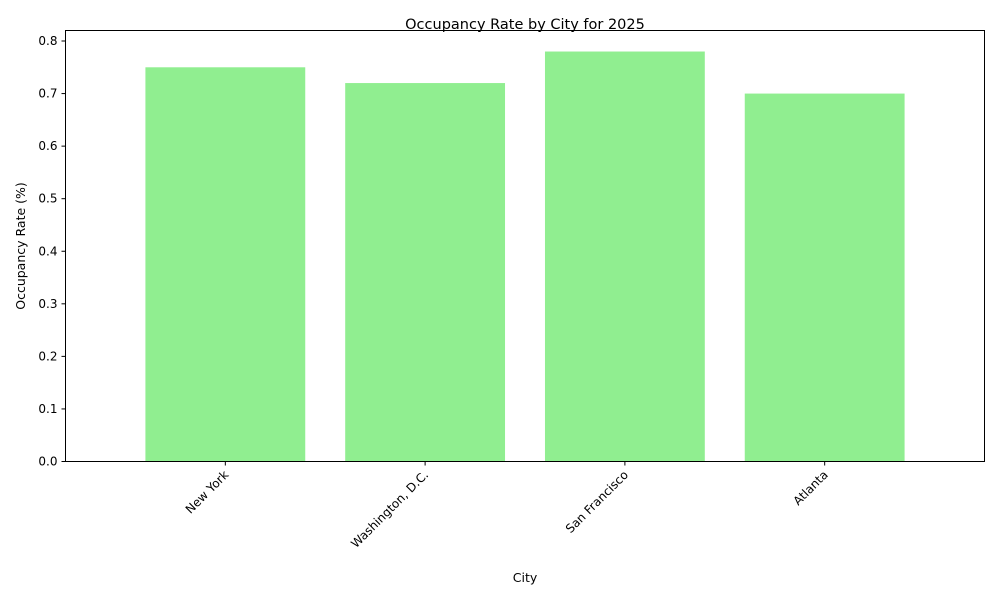 This screenshot has height=600, width=1000. What do you see at coordinates (20, 246) in the screenshot?
I see `y-axis-label: Occupancy Rate (%)` at bounding box center [20, 246].